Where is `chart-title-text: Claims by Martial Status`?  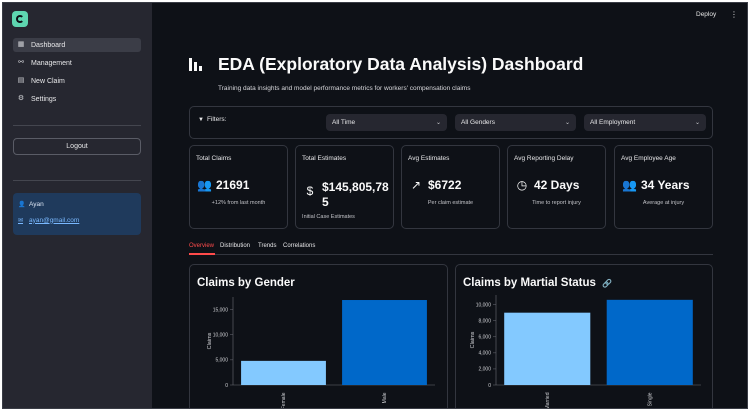
chart-title-text: Claims by Martial Status is located at coordinates (529, 283).